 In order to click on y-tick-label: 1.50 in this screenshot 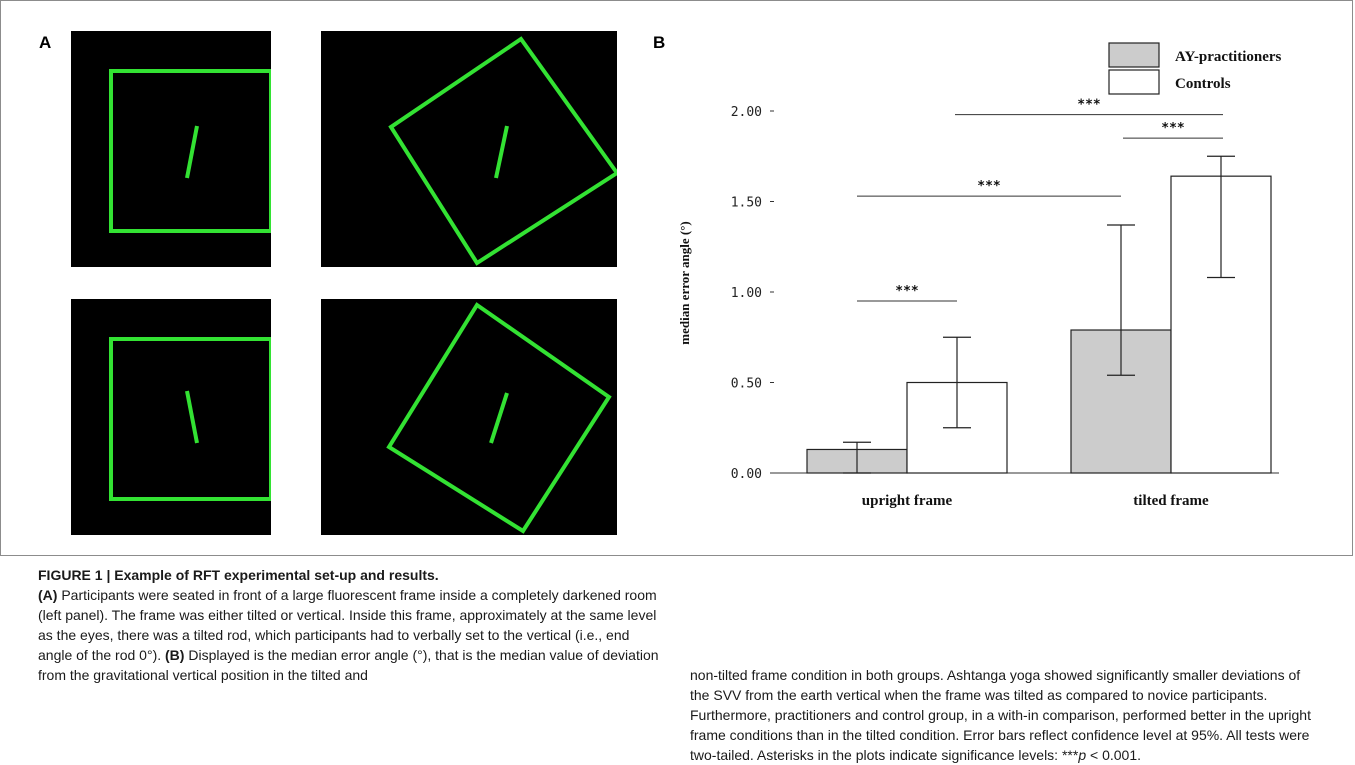, I will do `click(746, 203)`.